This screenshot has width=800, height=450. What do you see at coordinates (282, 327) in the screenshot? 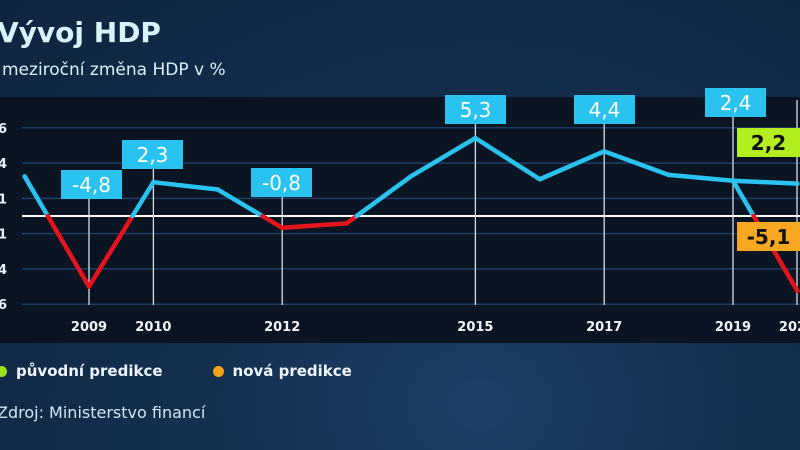
I see `x-tick-label: 2012` at bounding box center [282, 327].